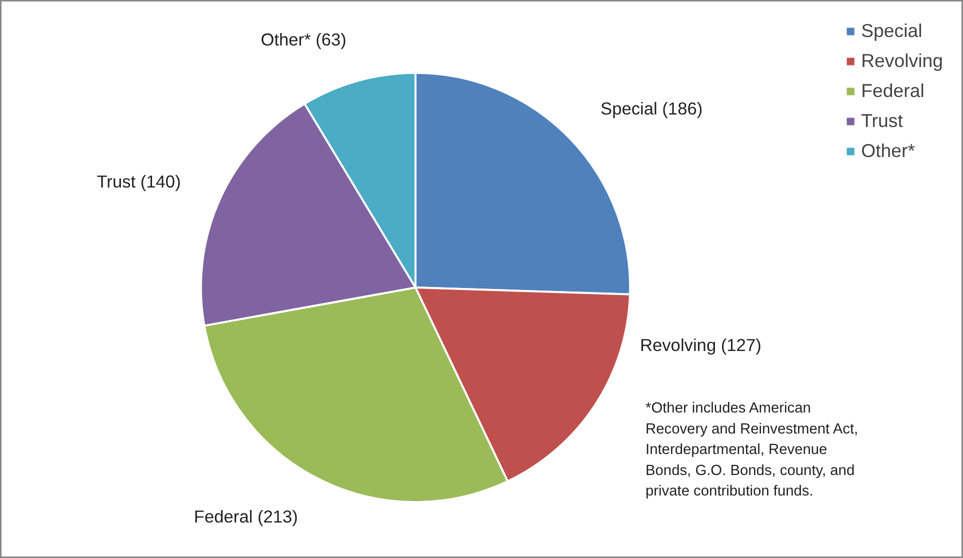  What do you see at coordinates (891, 31) in the screenshot?
I see `legend-label: Special` at bounding box center [891, 31].